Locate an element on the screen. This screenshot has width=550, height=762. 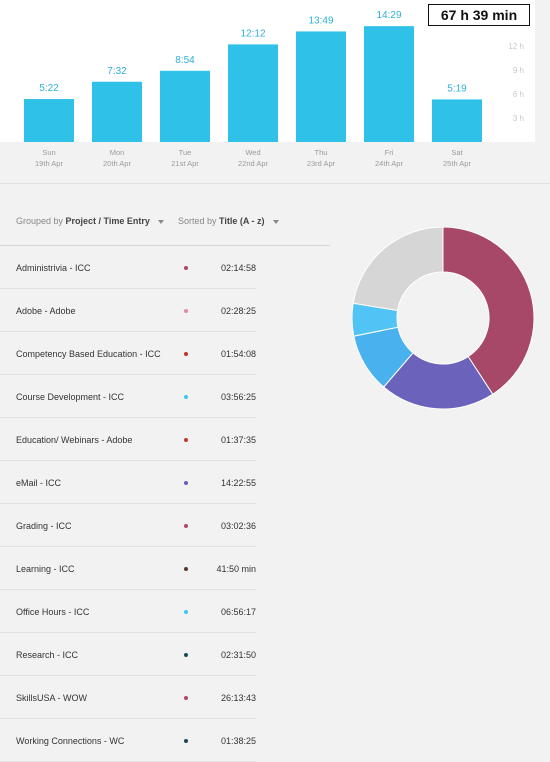
entry-project-name: eMail - ICC is located at coordinates (39, 483).